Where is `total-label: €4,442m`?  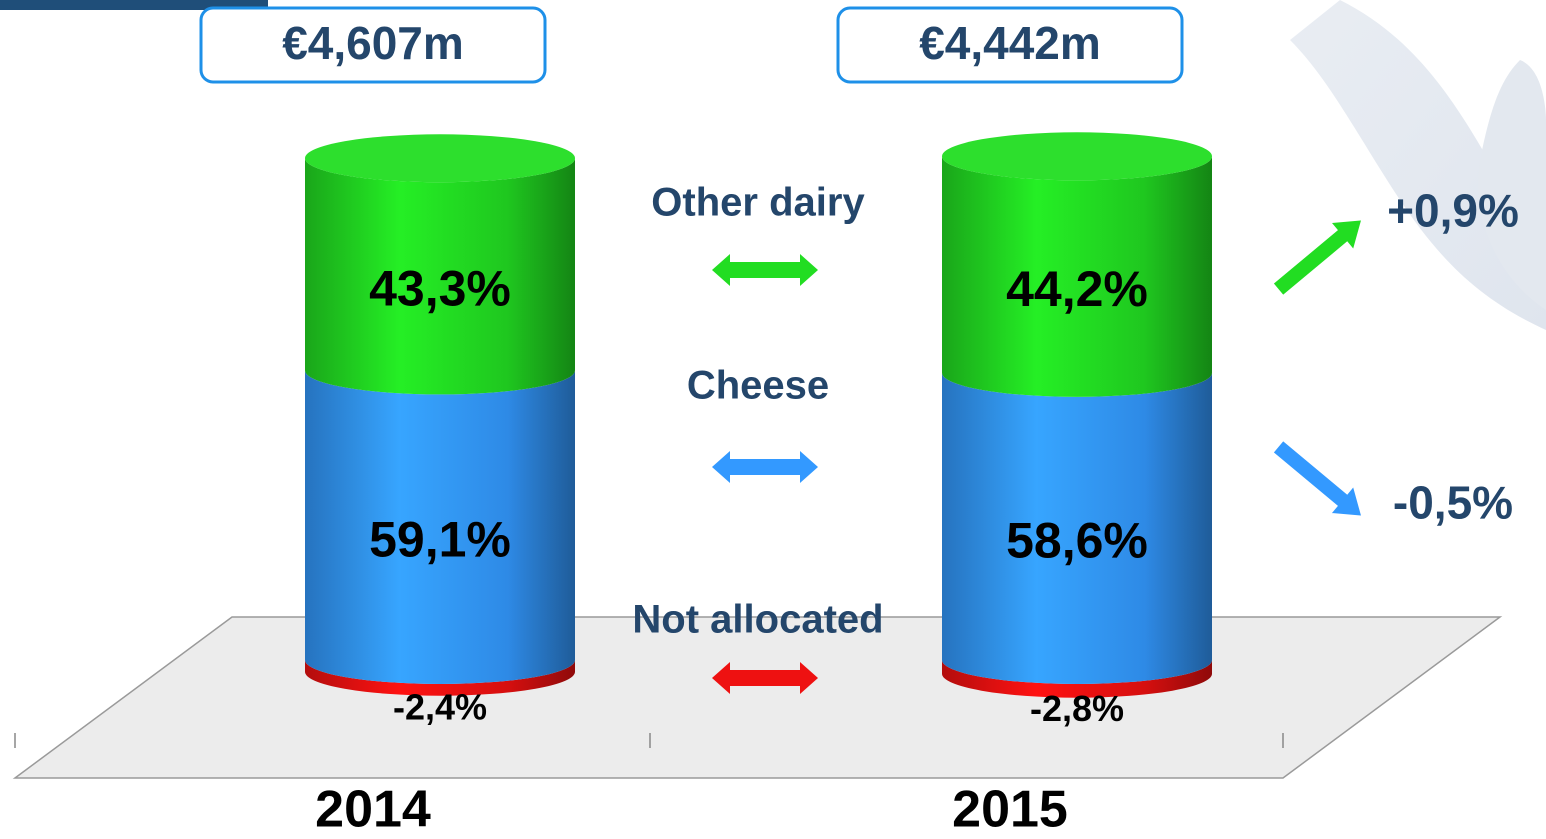
total-label: €4,442m is located at coordinates (1010, 43).